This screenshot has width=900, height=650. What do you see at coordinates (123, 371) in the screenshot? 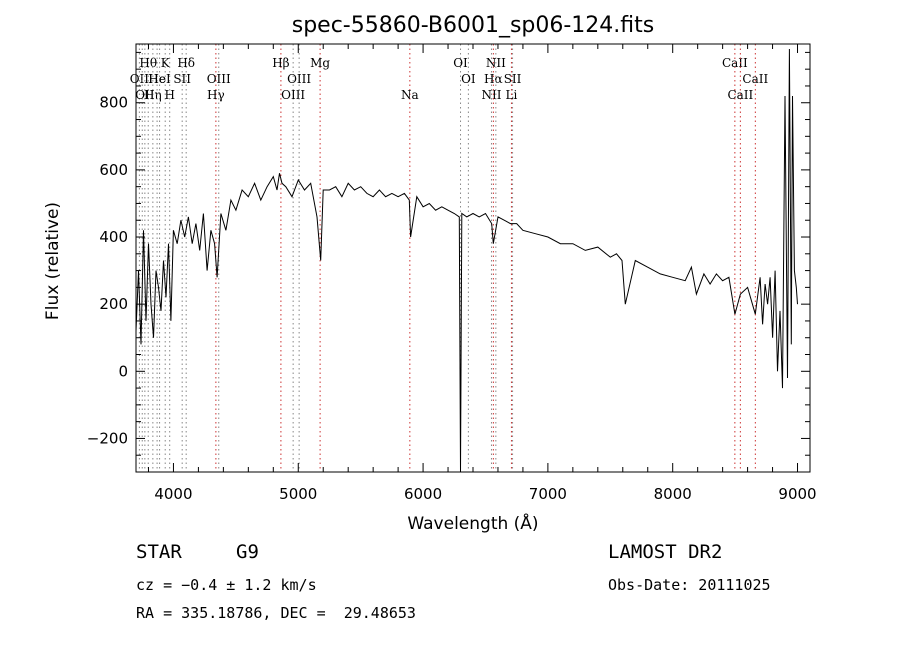
I see `y-tick-label: 0` at bounding box center [123, 371].